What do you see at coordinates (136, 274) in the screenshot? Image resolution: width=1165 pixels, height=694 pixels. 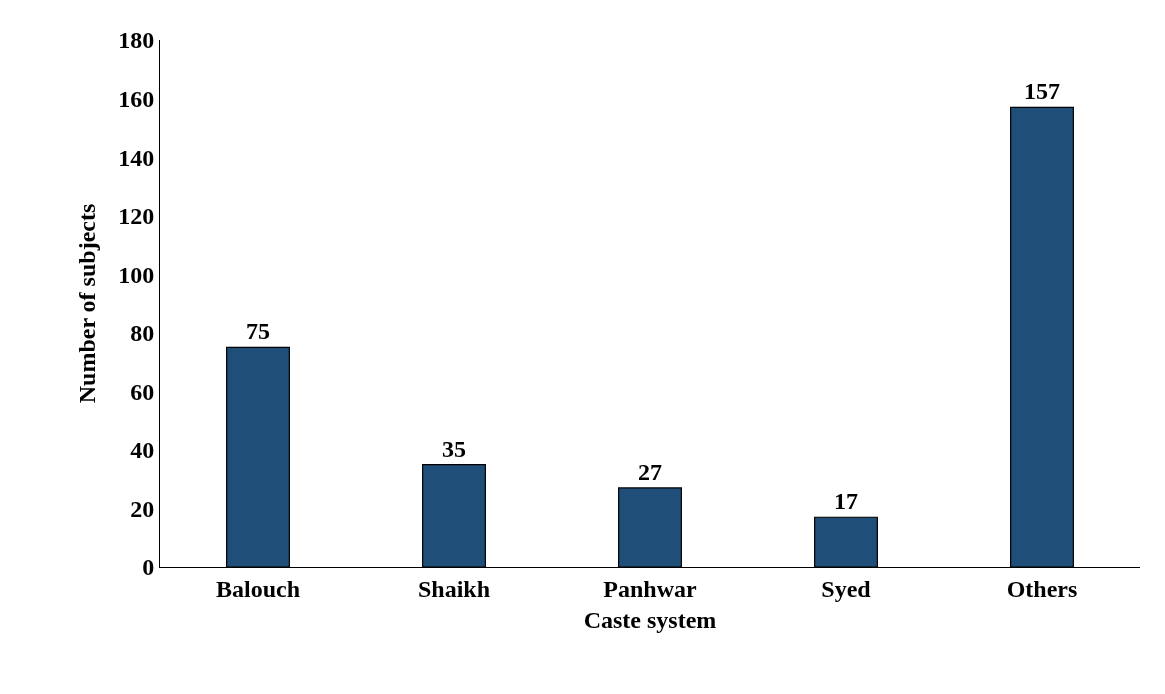 I see `y-tick-label: 100` at bounding box center [136, 274].